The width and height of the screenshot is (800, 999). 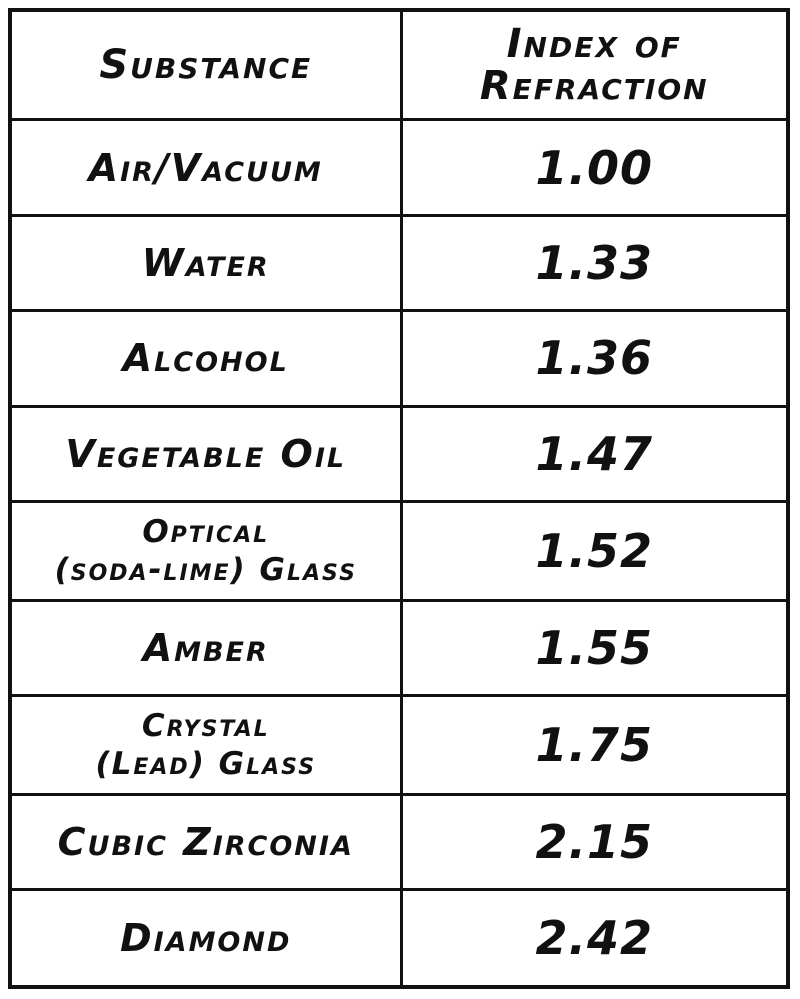 I want to click on substance-name: Water, so click(x=205, y=263).